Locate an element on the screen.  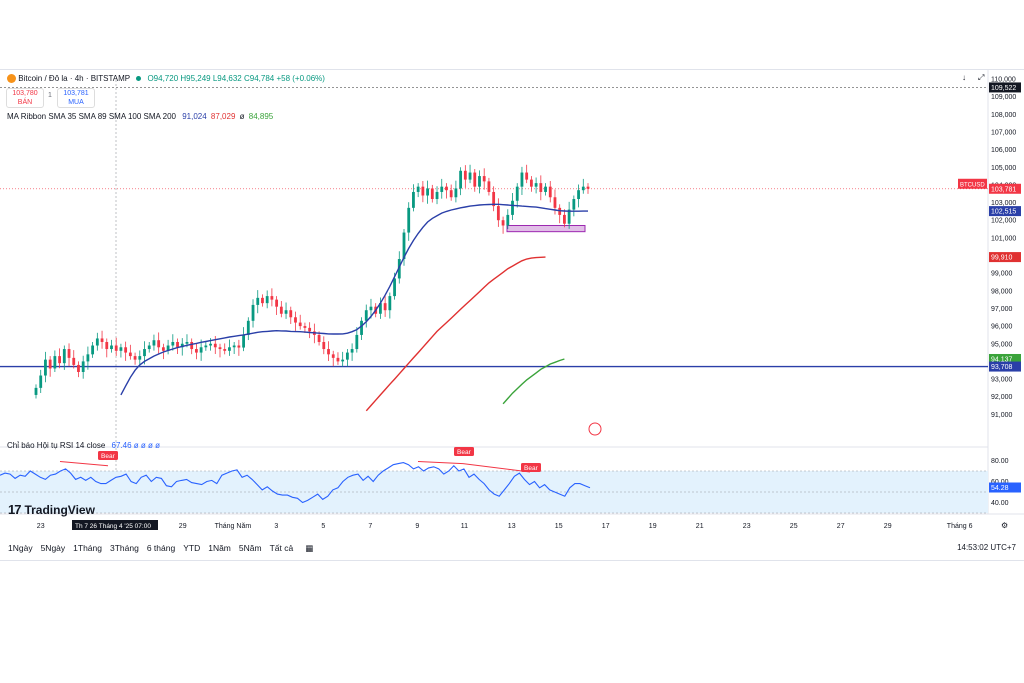
time-tick-label: 25 is located at coordinates (794, 526).